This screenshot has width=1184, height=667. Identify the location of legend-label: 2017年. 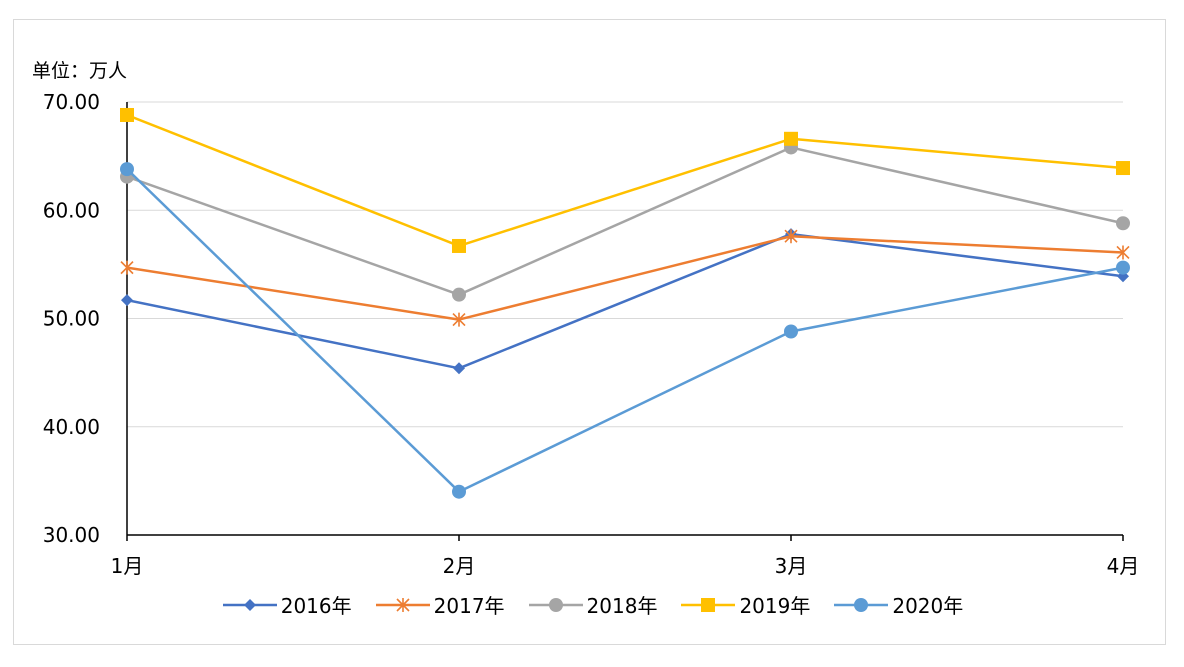
(469, 606).